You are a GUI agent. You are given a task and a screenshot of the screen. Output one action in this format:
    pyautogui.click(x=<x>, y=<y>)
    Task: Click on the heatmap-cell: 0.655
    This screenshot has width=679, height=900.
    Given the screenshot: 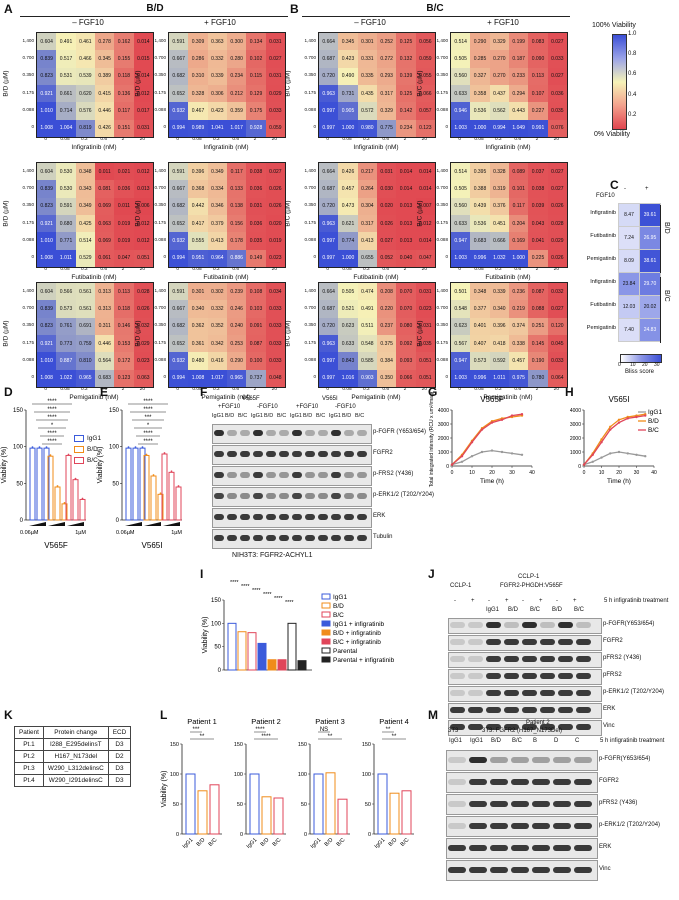 What is the action you would take?
    pyautogui.click(x=367, y=258)
    